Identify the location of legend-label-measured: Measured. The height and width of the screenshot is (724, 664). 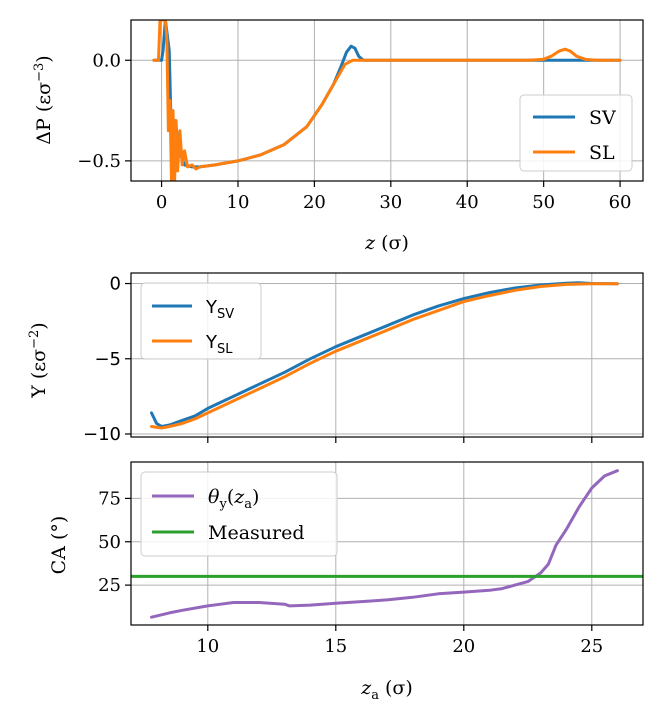
(256, 533).